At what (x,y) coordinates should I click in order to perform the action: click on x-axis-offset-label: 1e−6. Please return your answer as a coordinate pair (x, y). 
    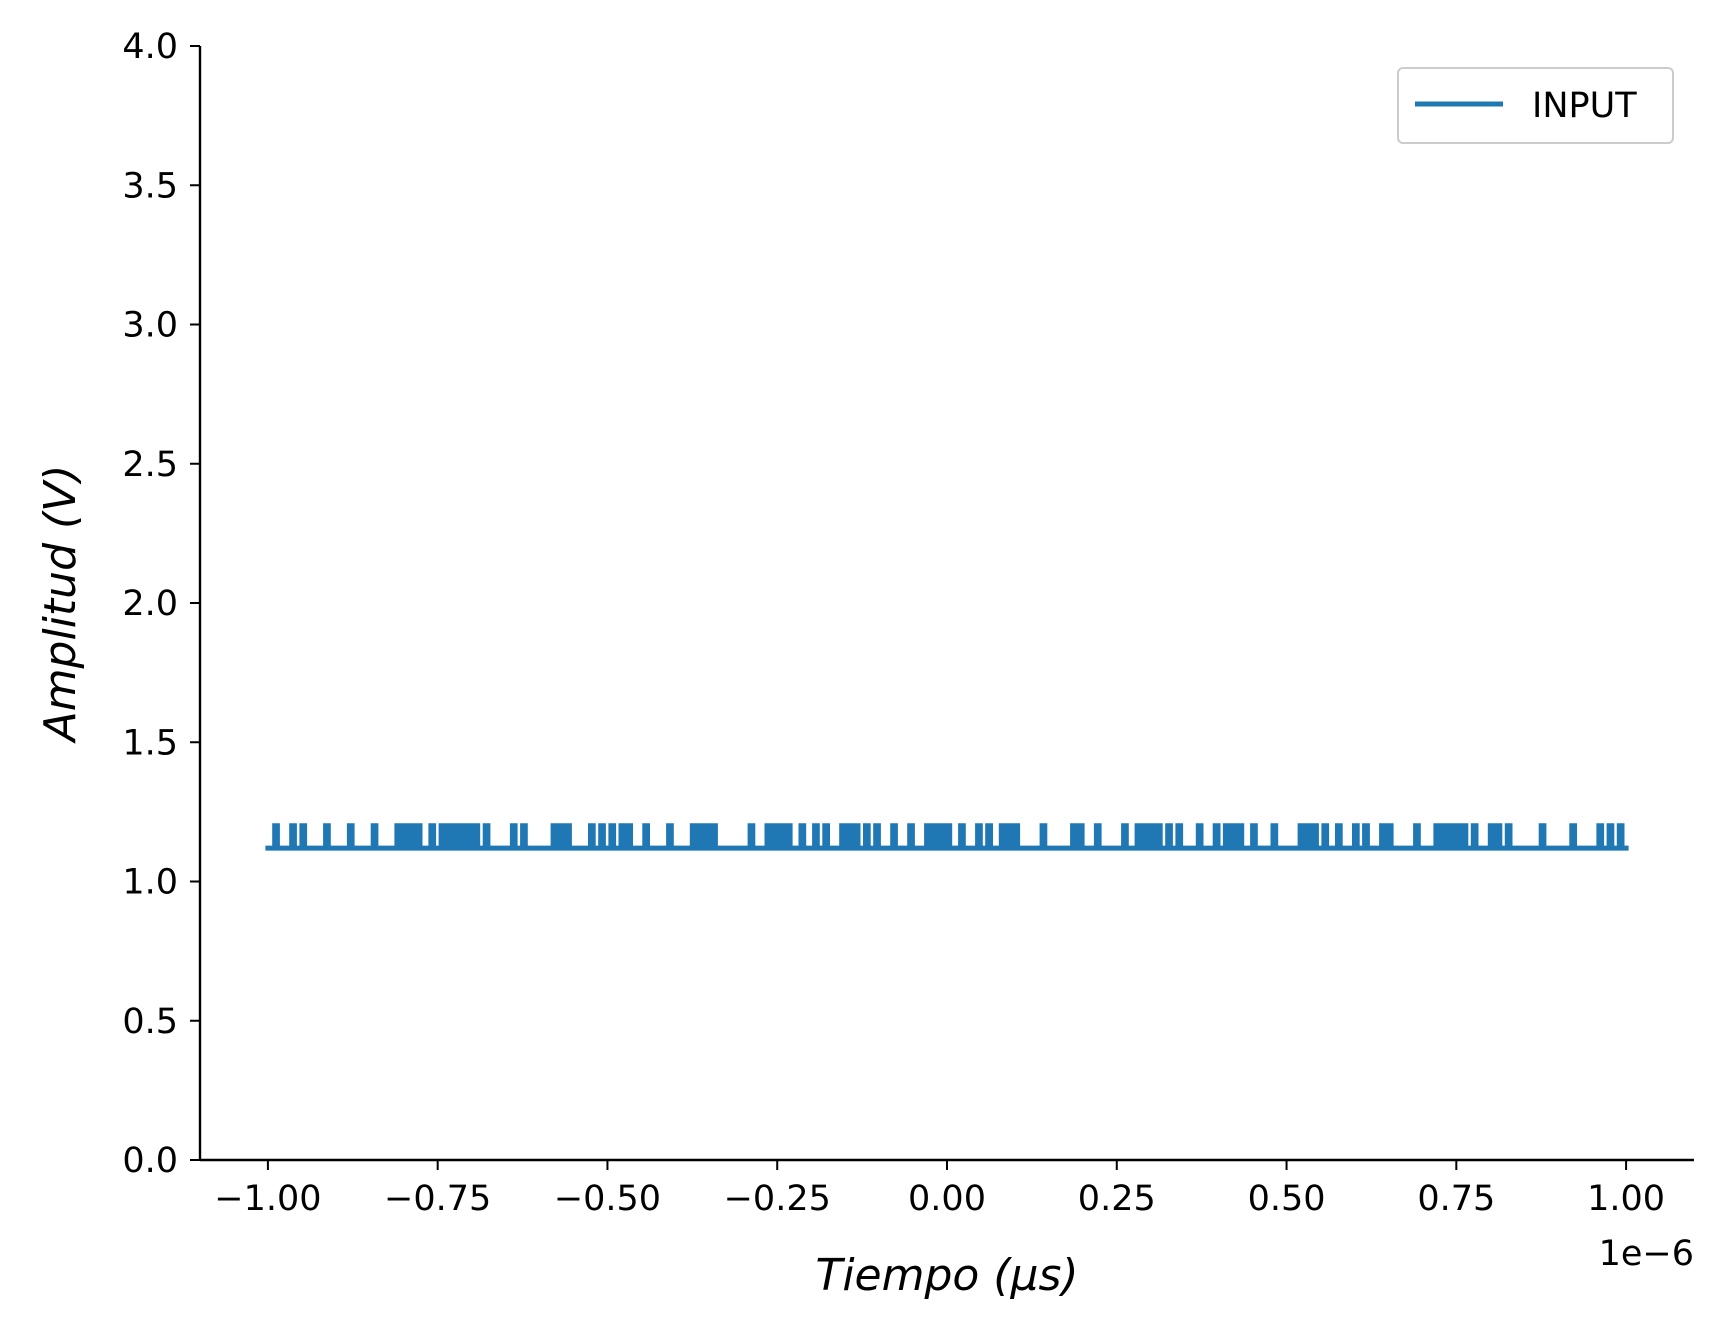
    Looking at the image, I should click on (1646, 1254).